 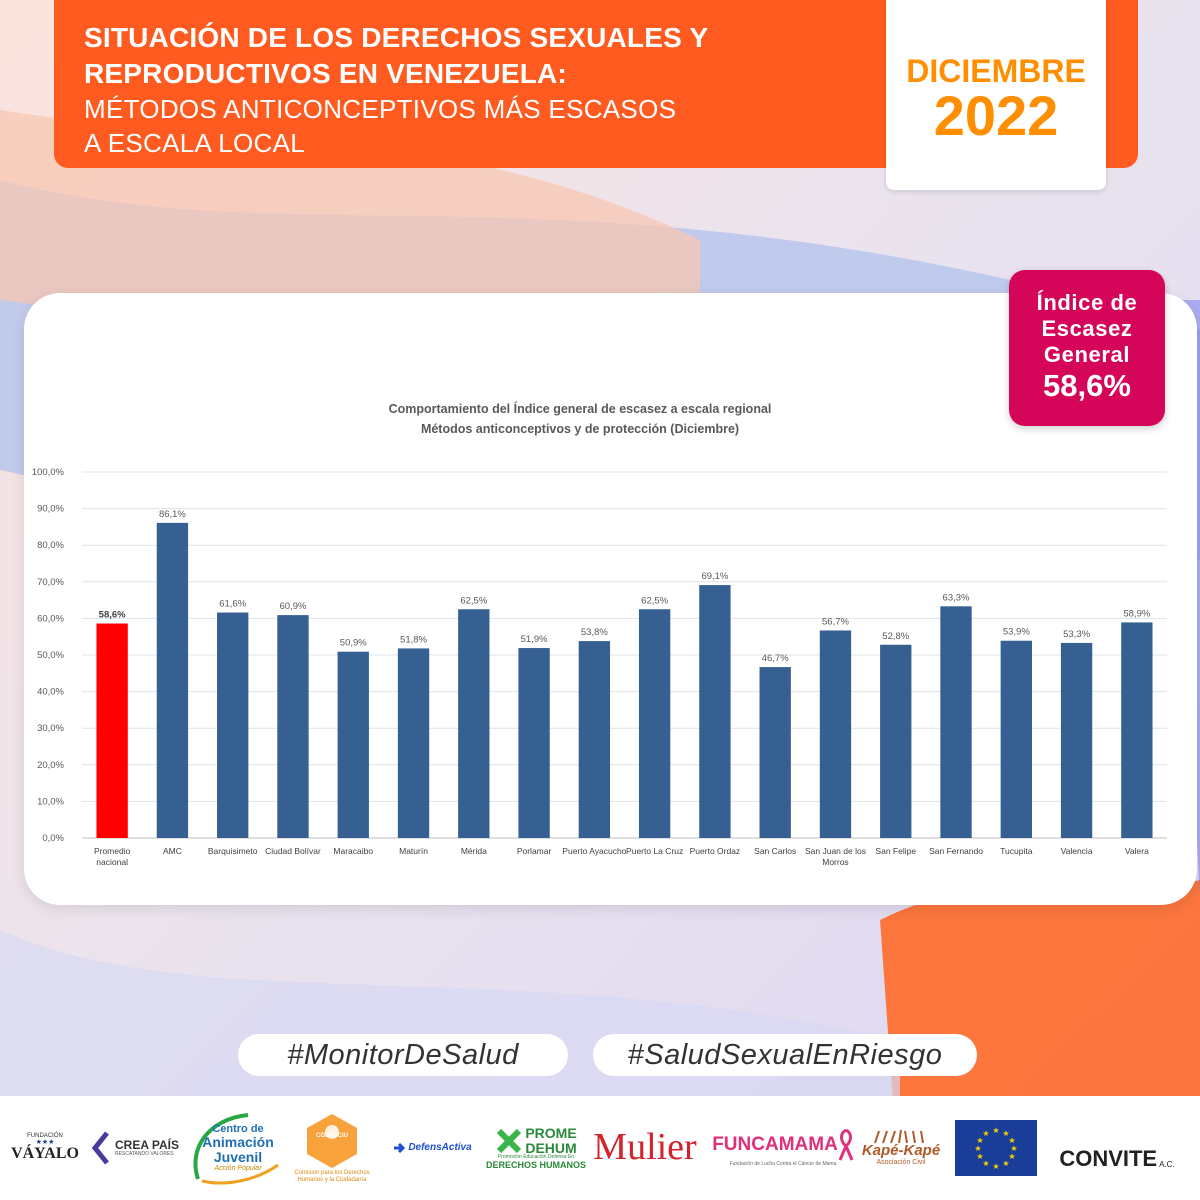 What do you see at coordinates (901, 1163) in the screenshot?
I see `kape-tagline: Asociación Civil` at bounding box center [901, 1163].